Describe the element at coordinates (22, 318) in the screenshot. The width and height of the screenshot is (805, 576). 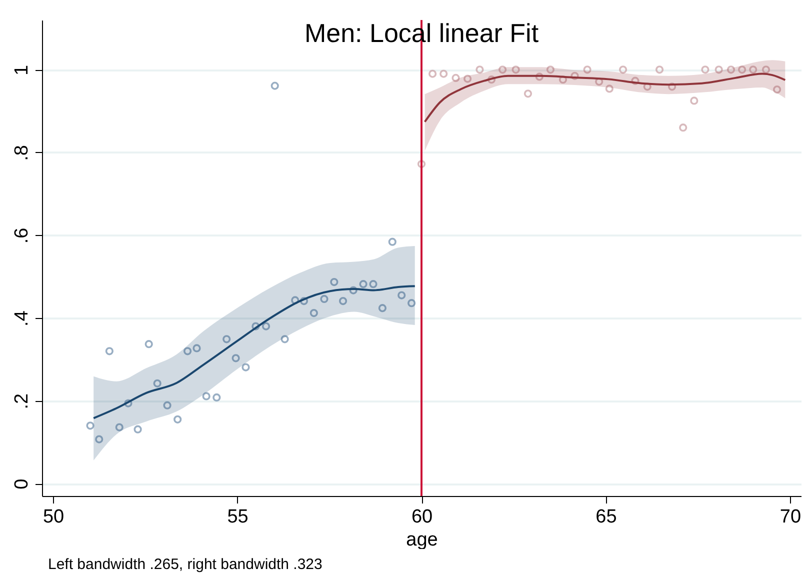
I see `y-tick-label: .4` at that location.